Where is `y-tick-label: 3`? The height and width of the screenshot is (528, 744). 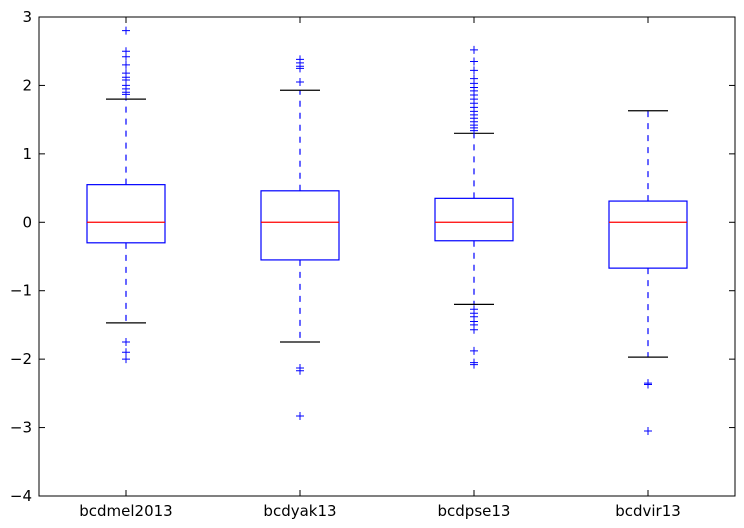 y-tick-label: 3 is located at coordinates (27, 17).